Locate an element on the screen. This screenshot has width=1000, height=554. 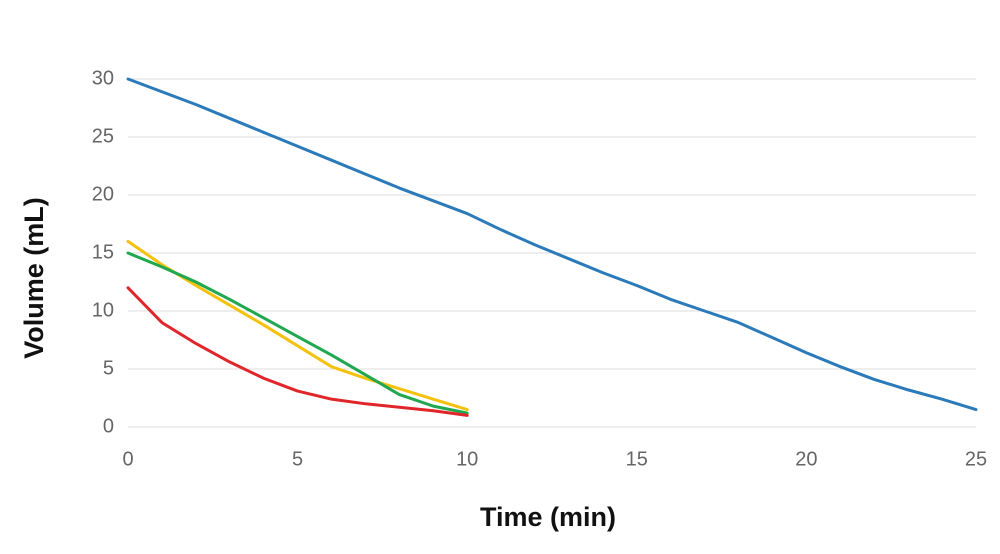
x-tick-label: 20 is located at coordinates (806, 459).